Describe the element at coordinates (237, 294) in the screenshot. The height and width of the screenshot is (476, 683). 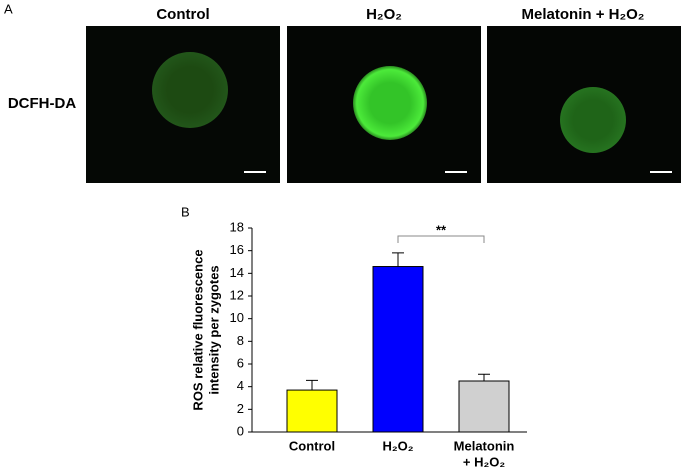
I see `y-tick-label: 12` at that location.